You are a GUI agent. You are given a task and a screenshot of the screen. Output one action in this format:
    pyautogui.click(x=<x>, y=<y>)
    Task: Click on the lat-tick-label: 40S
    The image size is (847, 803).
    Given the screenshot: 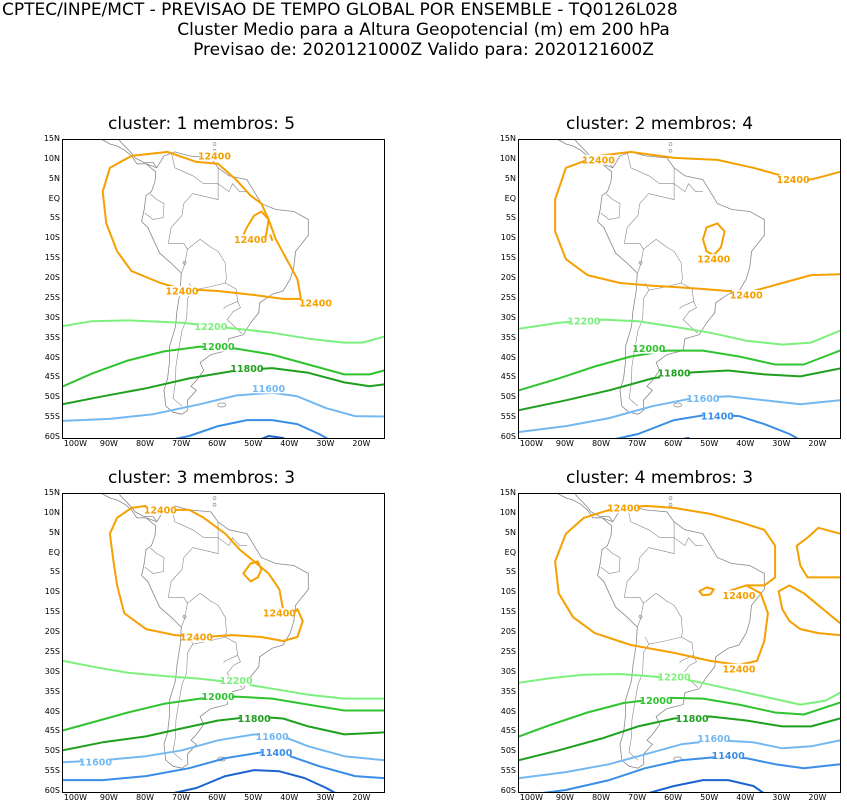 What is the action you would take?
    pyautogui.click(x=52, y=711)
    